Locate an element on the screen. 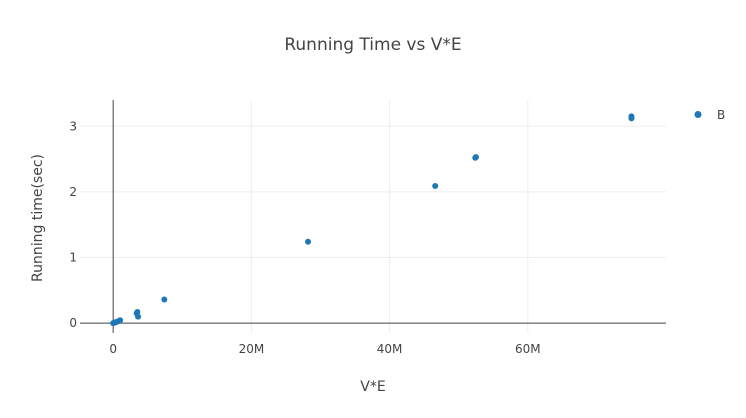 The width and height of the screenshot is (746, 418). legend-marker is located at coordinates (698, 114).